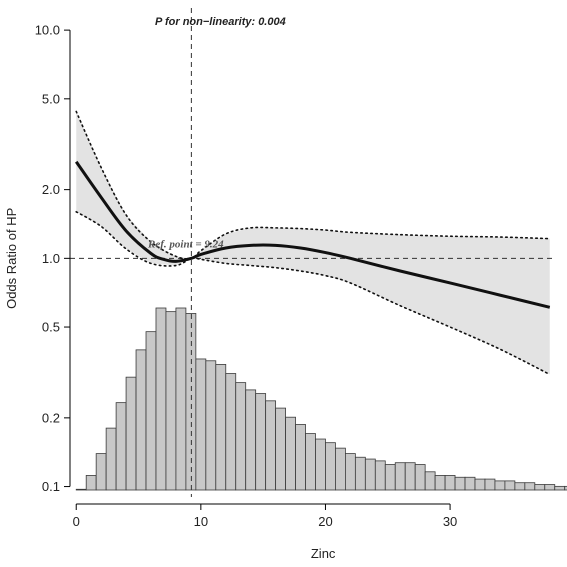 The height and width of the screenshot is (567, 567). What do you see at coordinates (51, 189) in the screenshot?
I see `y-tick-label: 2.0` at bounding box center [51, 189].